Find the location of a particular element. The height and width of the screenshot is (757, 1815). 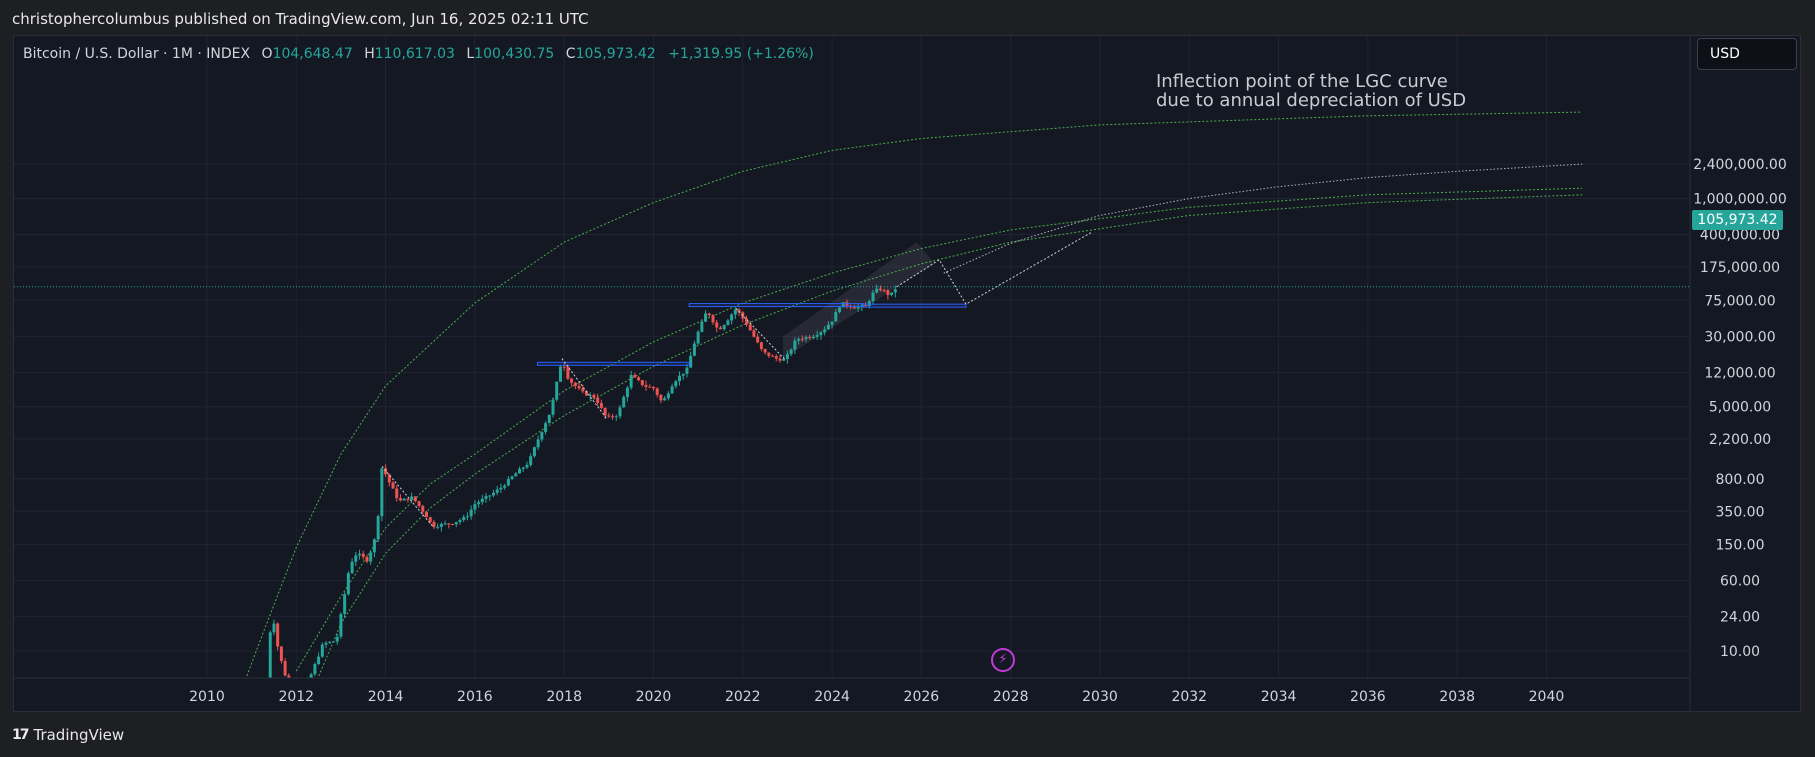

lightning-icon: ⚡ is located at coordinates (1003, 660).